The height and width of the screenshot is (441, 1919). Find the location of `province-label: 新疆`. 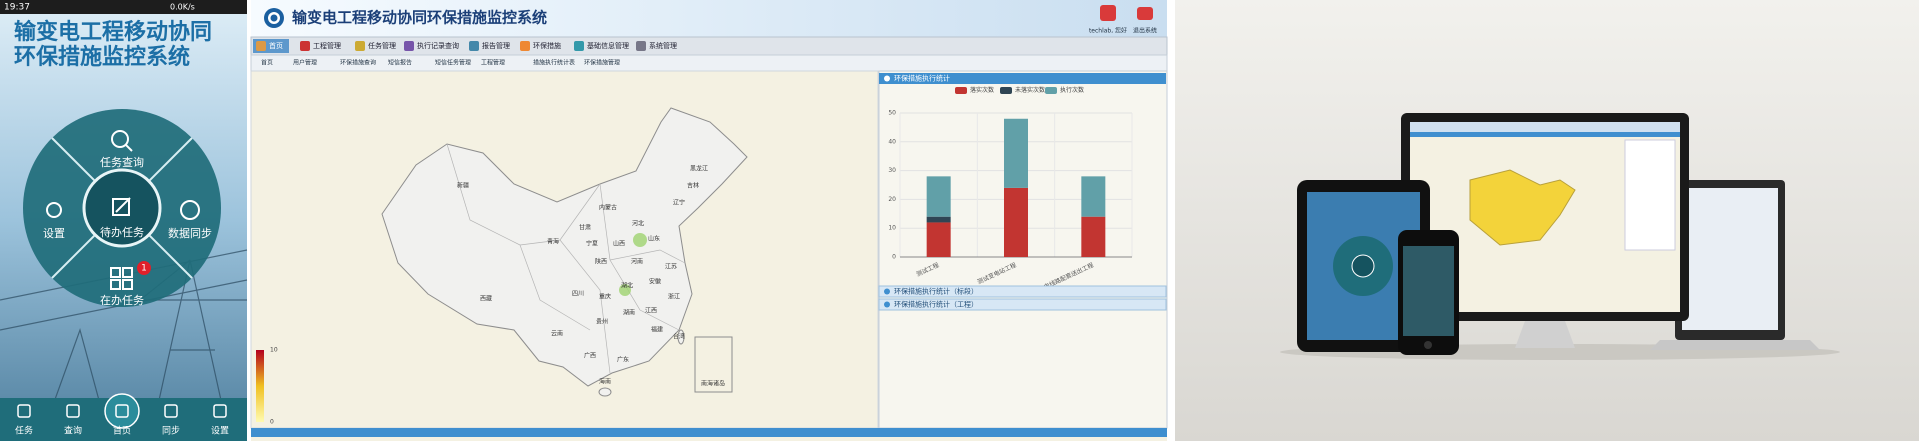

province-label: 新疆 is located at coordinates (463, 186).